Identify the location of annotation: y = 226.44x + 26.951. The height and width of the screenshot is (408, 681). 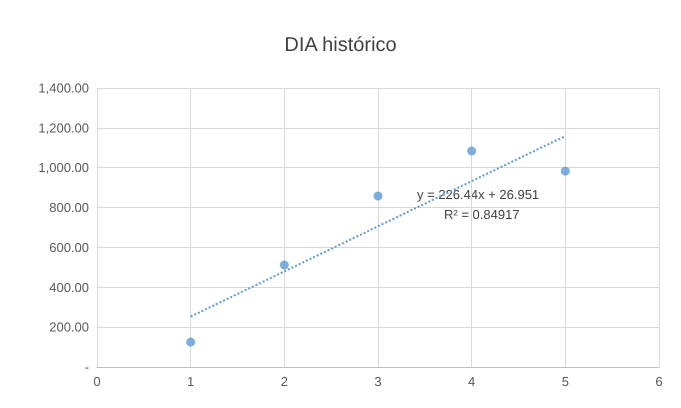
(478, 194).